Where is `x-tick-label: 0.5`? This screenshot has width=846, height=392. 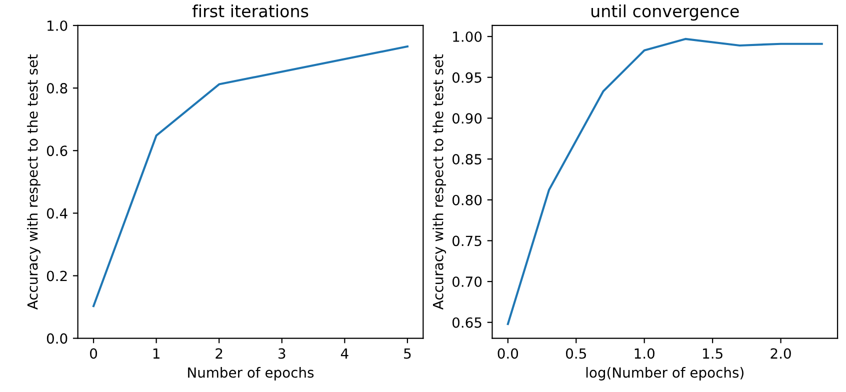
x-tick-label: 0.5 is located at coordinates (576, 353).